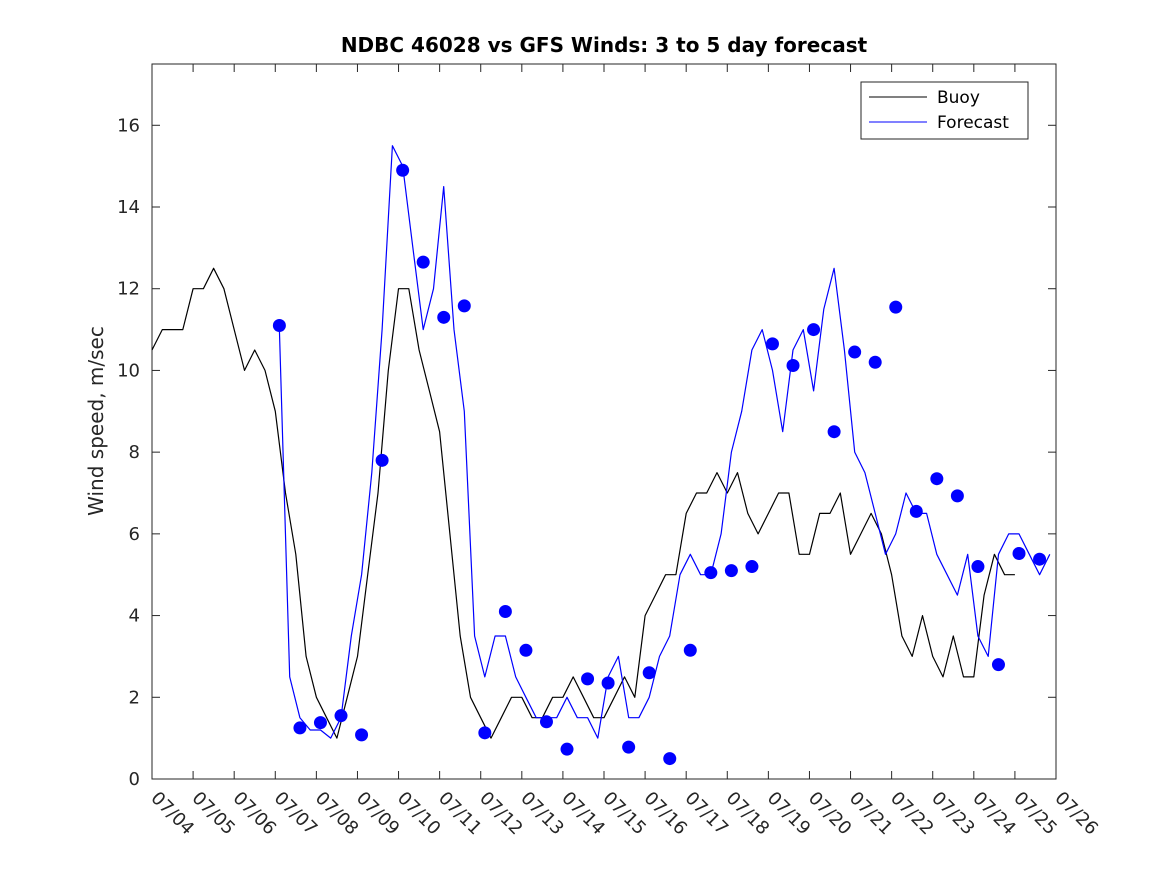  What do you see at coordinates (134, 616) in the screenshot?
I see `y-tick-label: 4` at bounding box center [134, 616].